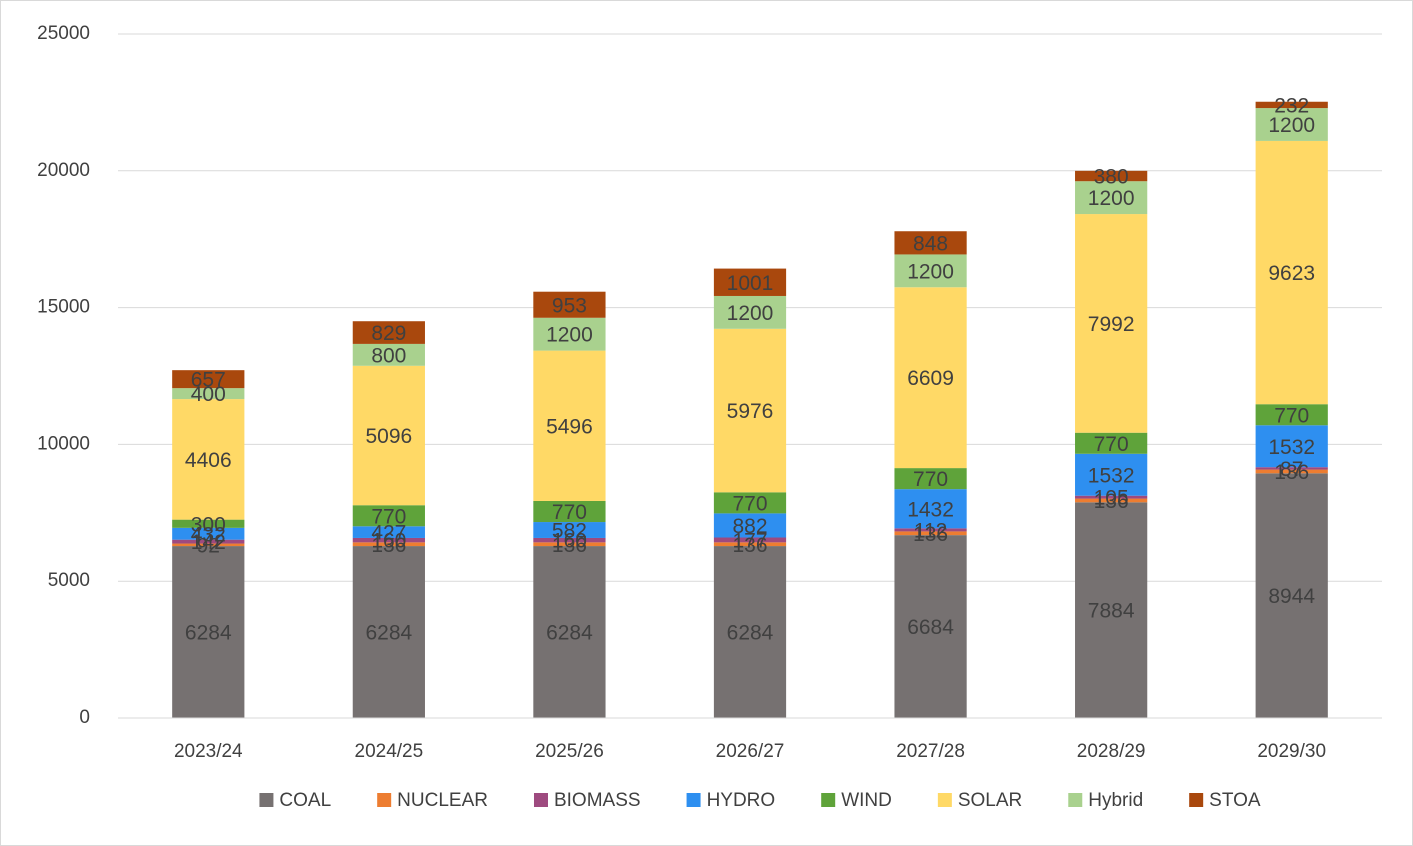 The image size is (1413, 846). What do you see at coordinates (749, 526) in the screenshot?
I see `data-label: 882` at bounding box center [749, 526].